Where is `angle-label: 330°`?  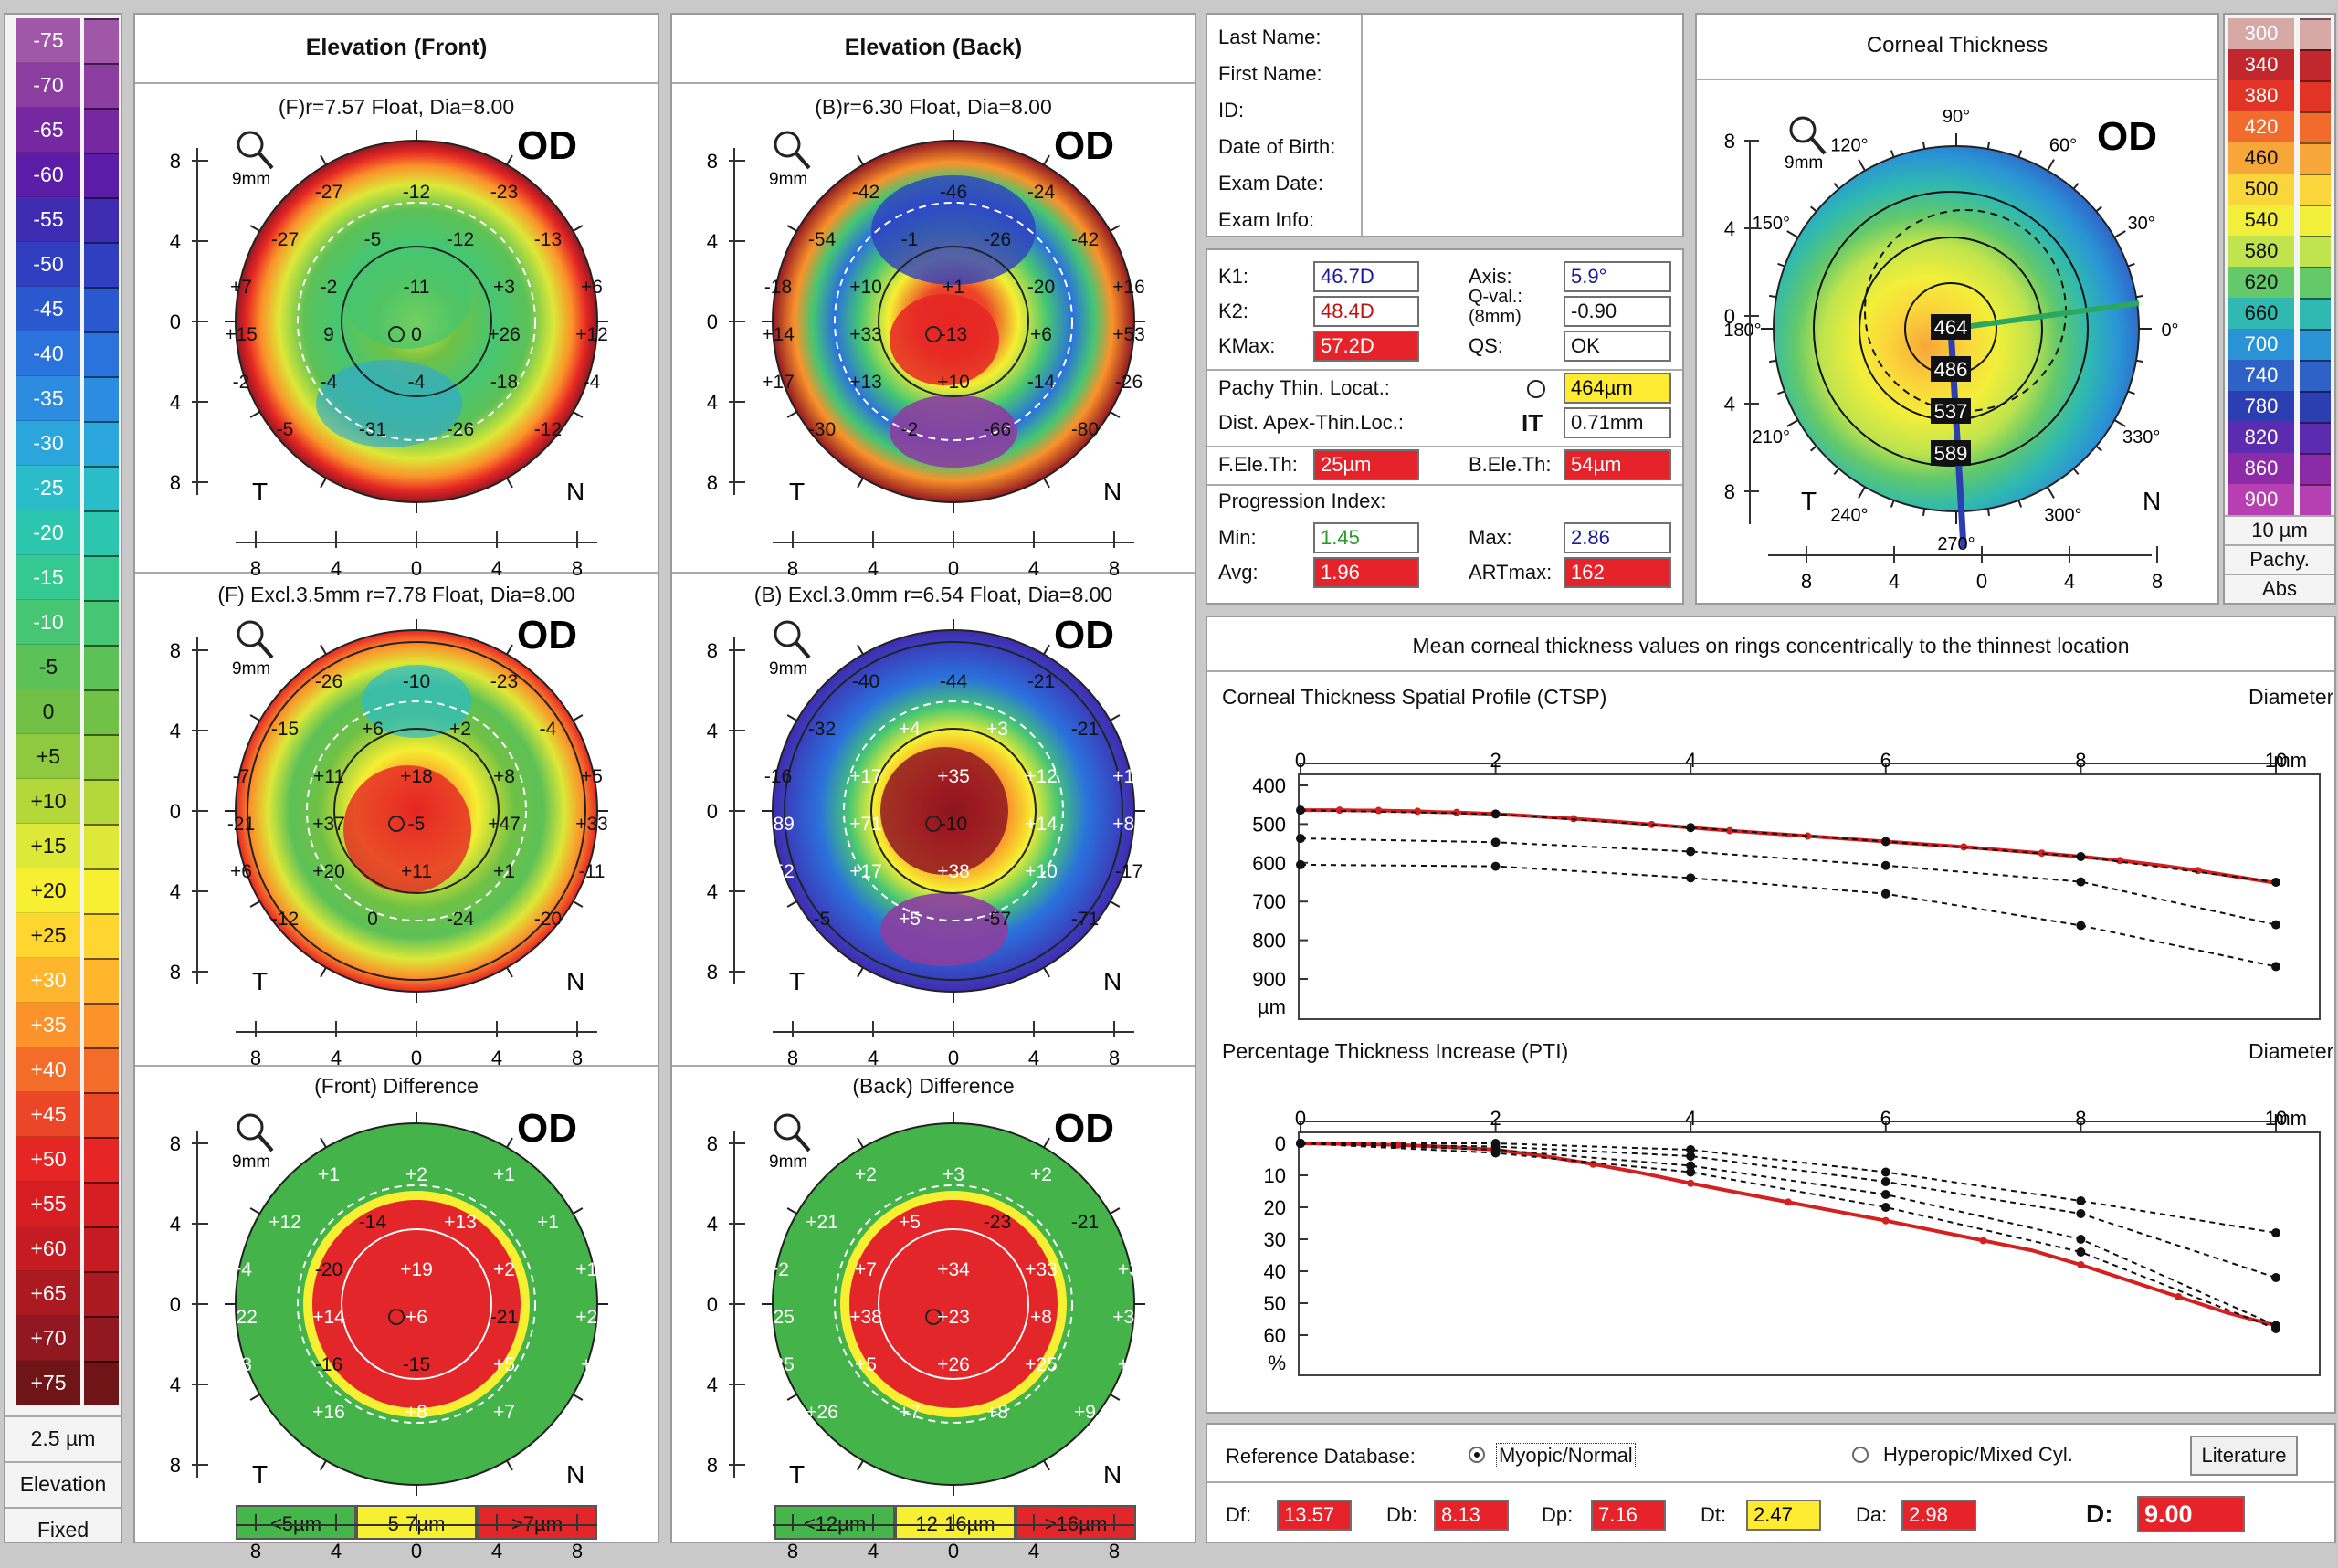
angle-label: 330° is located at coordinates (2141, 437).